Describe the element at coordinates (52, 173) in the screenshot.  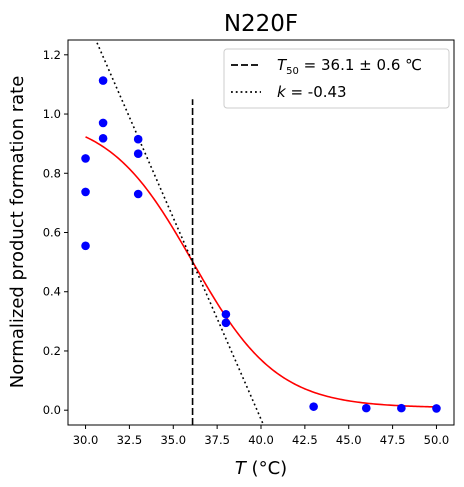
I see `y-tick-label: 0.8` at that location.